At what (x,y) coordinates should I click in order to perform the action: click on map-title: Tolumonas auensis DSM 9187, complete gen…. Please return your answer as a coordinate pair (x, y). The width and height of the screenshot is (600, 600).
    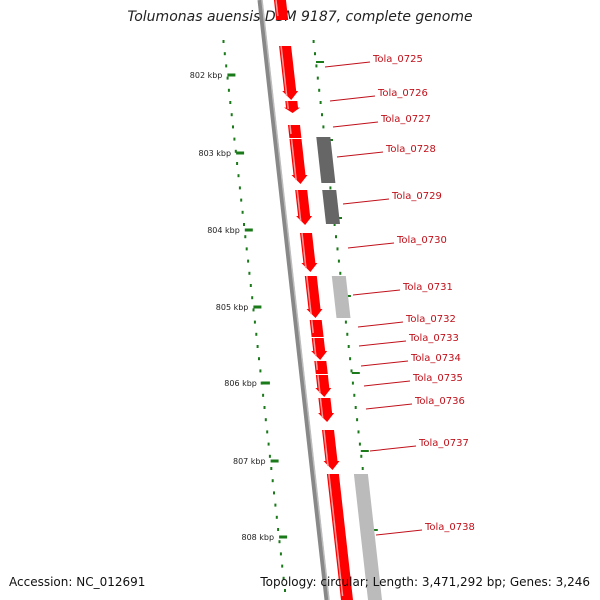
    Looking at the image, I should click on (300, 17).